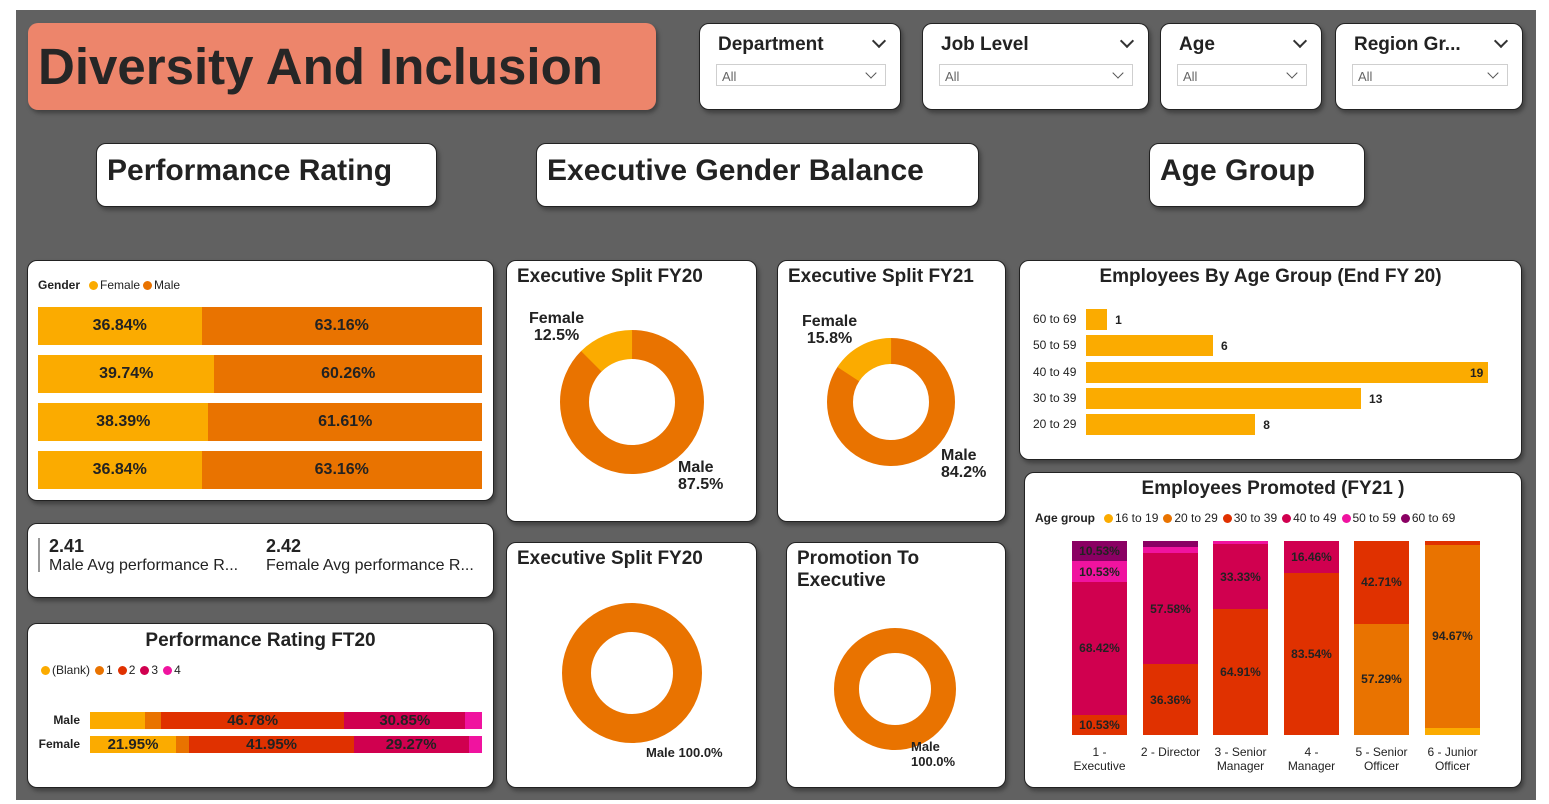 Image resolution: width=1549 pixels, height=804 pixels. I want to click on bar-segment: 29.27%, so click(411, 744).